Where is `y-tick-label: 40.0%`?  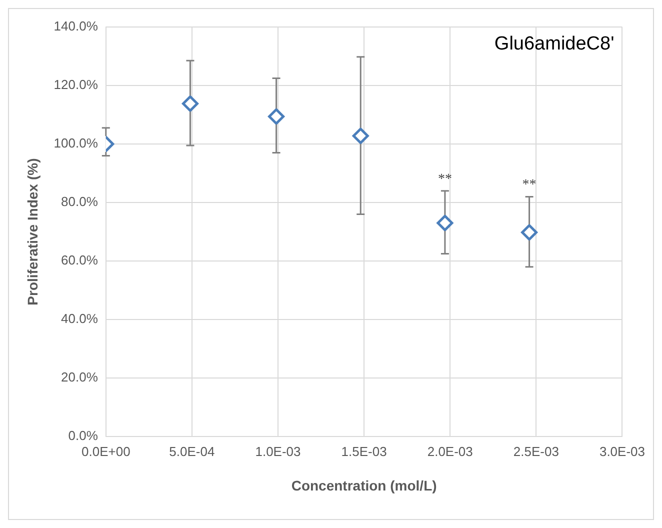 y-tick-label: 40.0% is located at coordinates (79, 318).